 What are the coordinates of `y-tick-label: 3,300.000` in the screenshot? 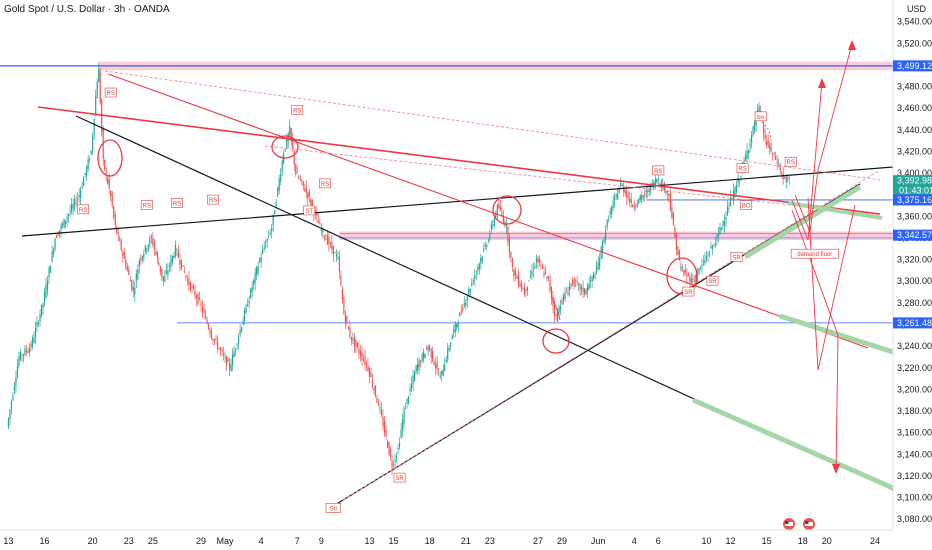 It's located at (914, 281).